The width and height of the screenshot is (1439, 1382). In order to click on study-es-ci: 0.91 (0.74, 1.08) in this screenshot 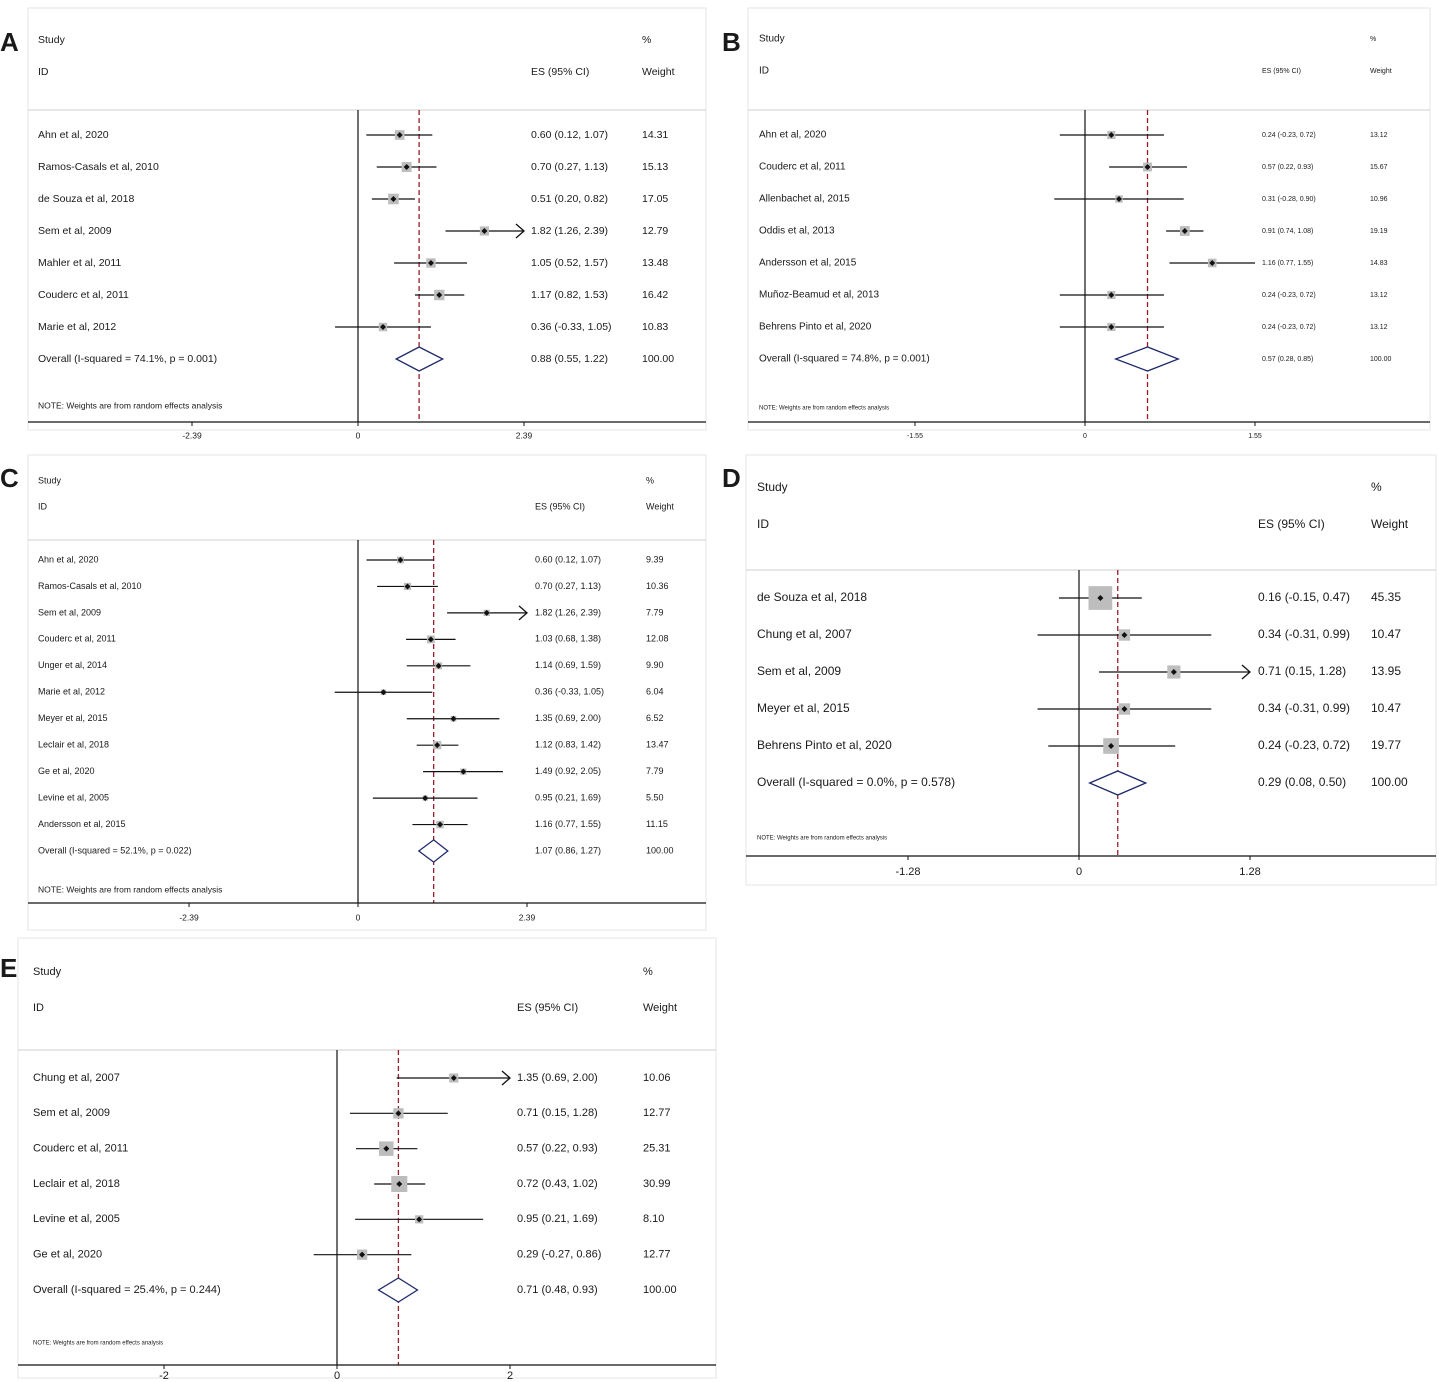, I will do `click(1287, 231)`.